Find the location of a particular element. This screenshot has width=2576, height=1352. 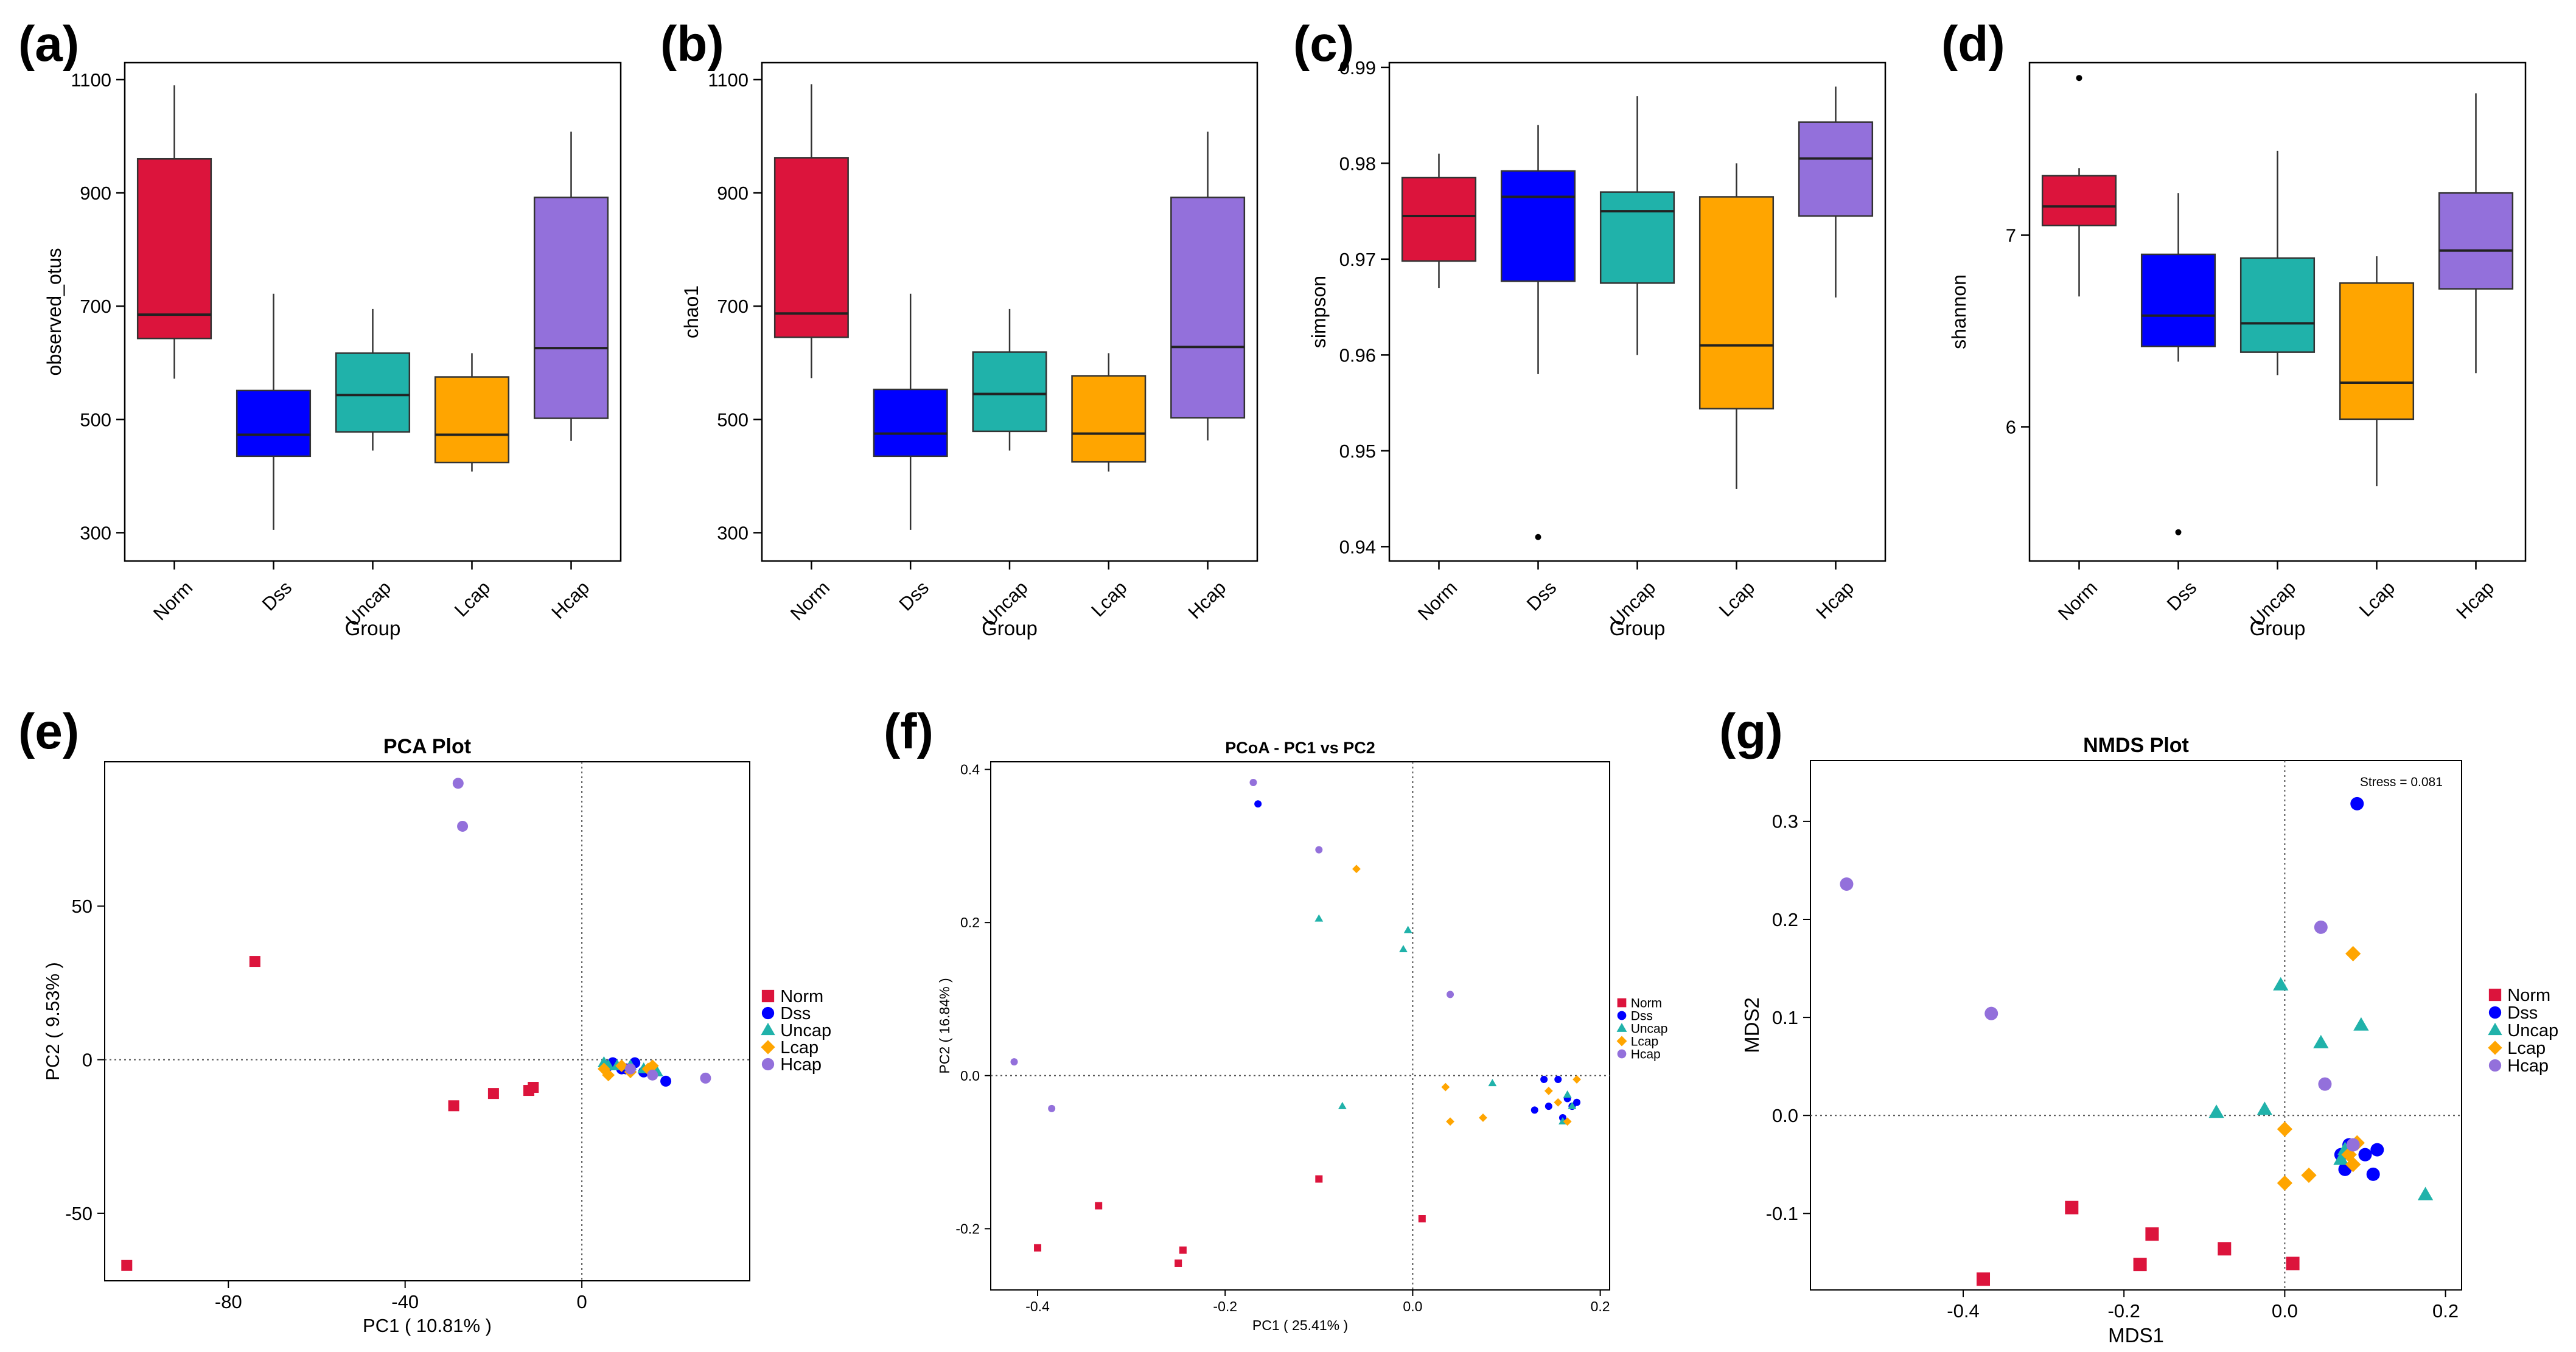

y-tick-label: 900 is located at coordinates (733, 193).